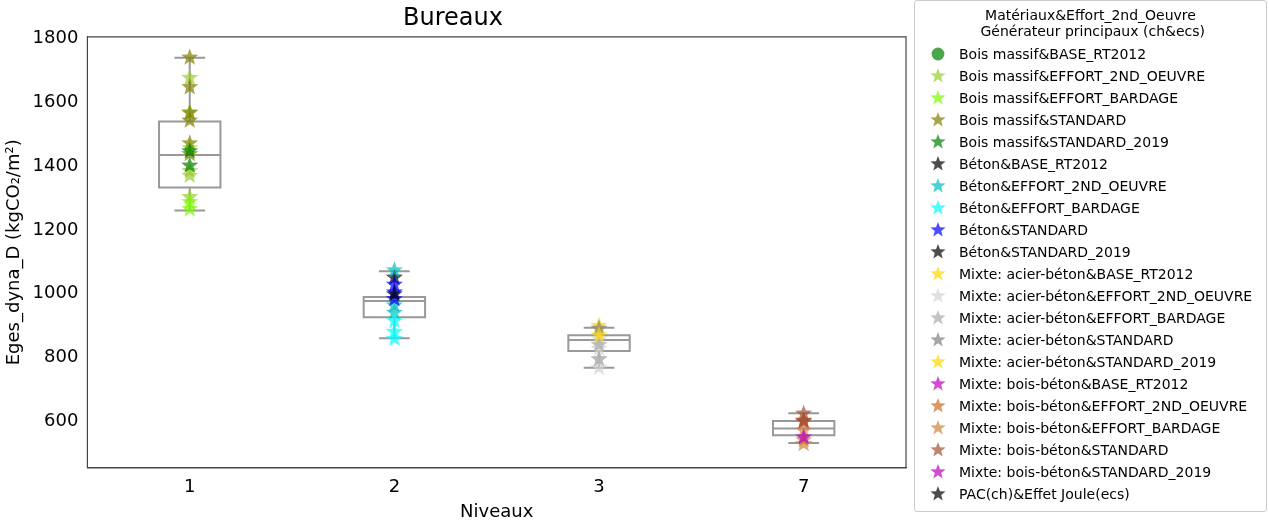  What do you see at coordinates (61, 355) in the screenshot?
I see `y-tick-label: 800` at bounding box center [61, 355].